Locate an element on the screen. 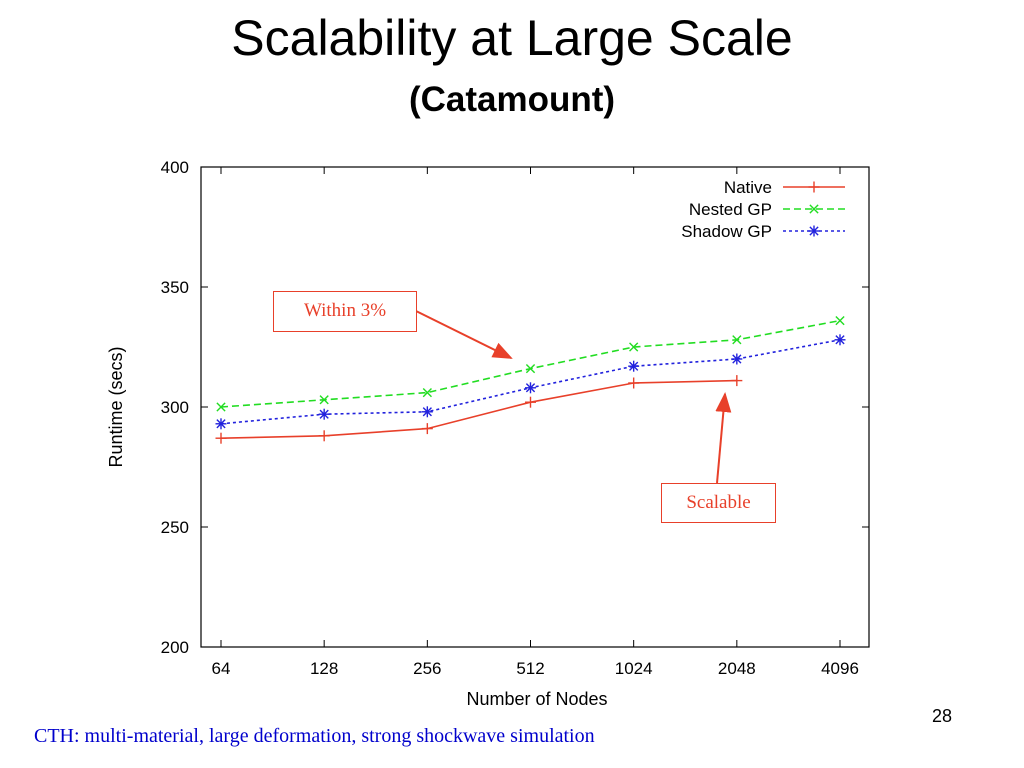 This screenshot has height=768, width=1024. within-arrow is located at coordinates (464, 334).